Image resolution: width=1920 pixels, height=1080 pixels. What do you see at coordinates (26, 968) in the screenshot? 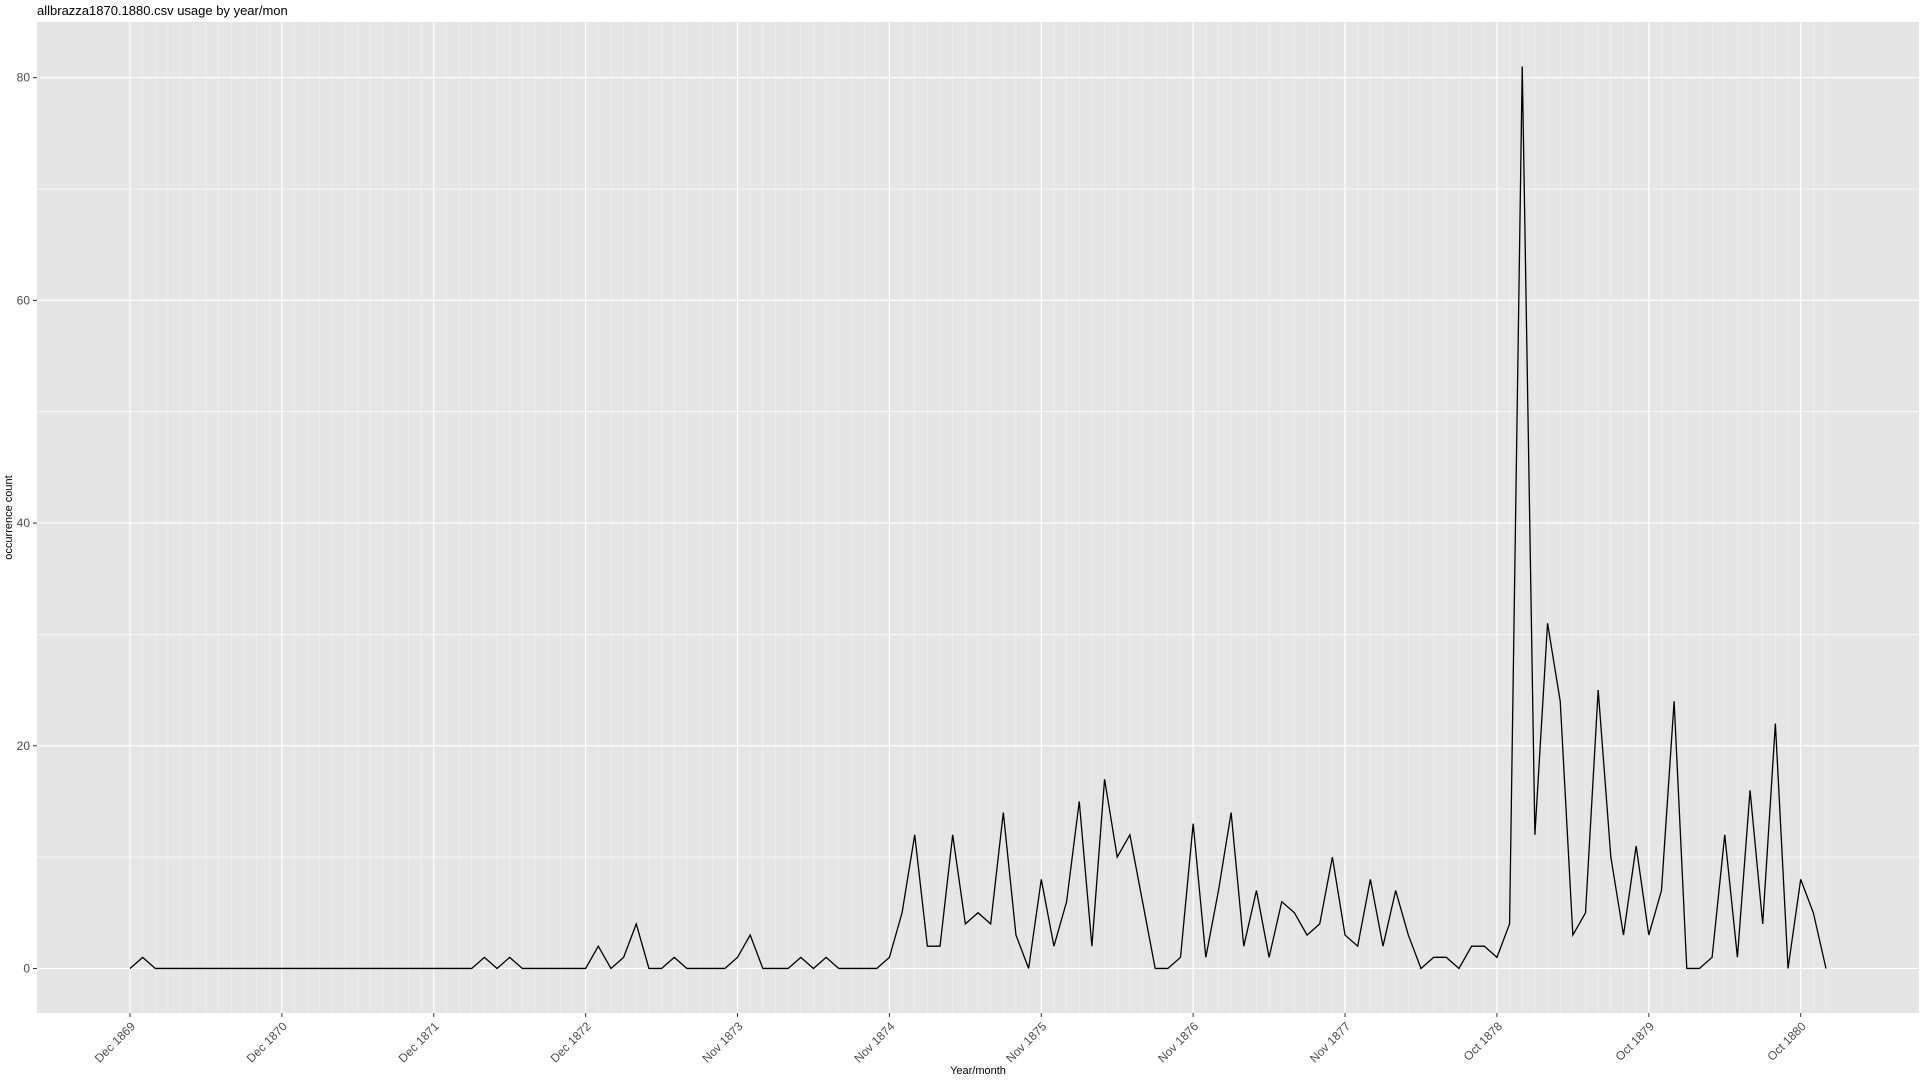
I see `y-tick-label: 0` at bounding box center [26, 968].